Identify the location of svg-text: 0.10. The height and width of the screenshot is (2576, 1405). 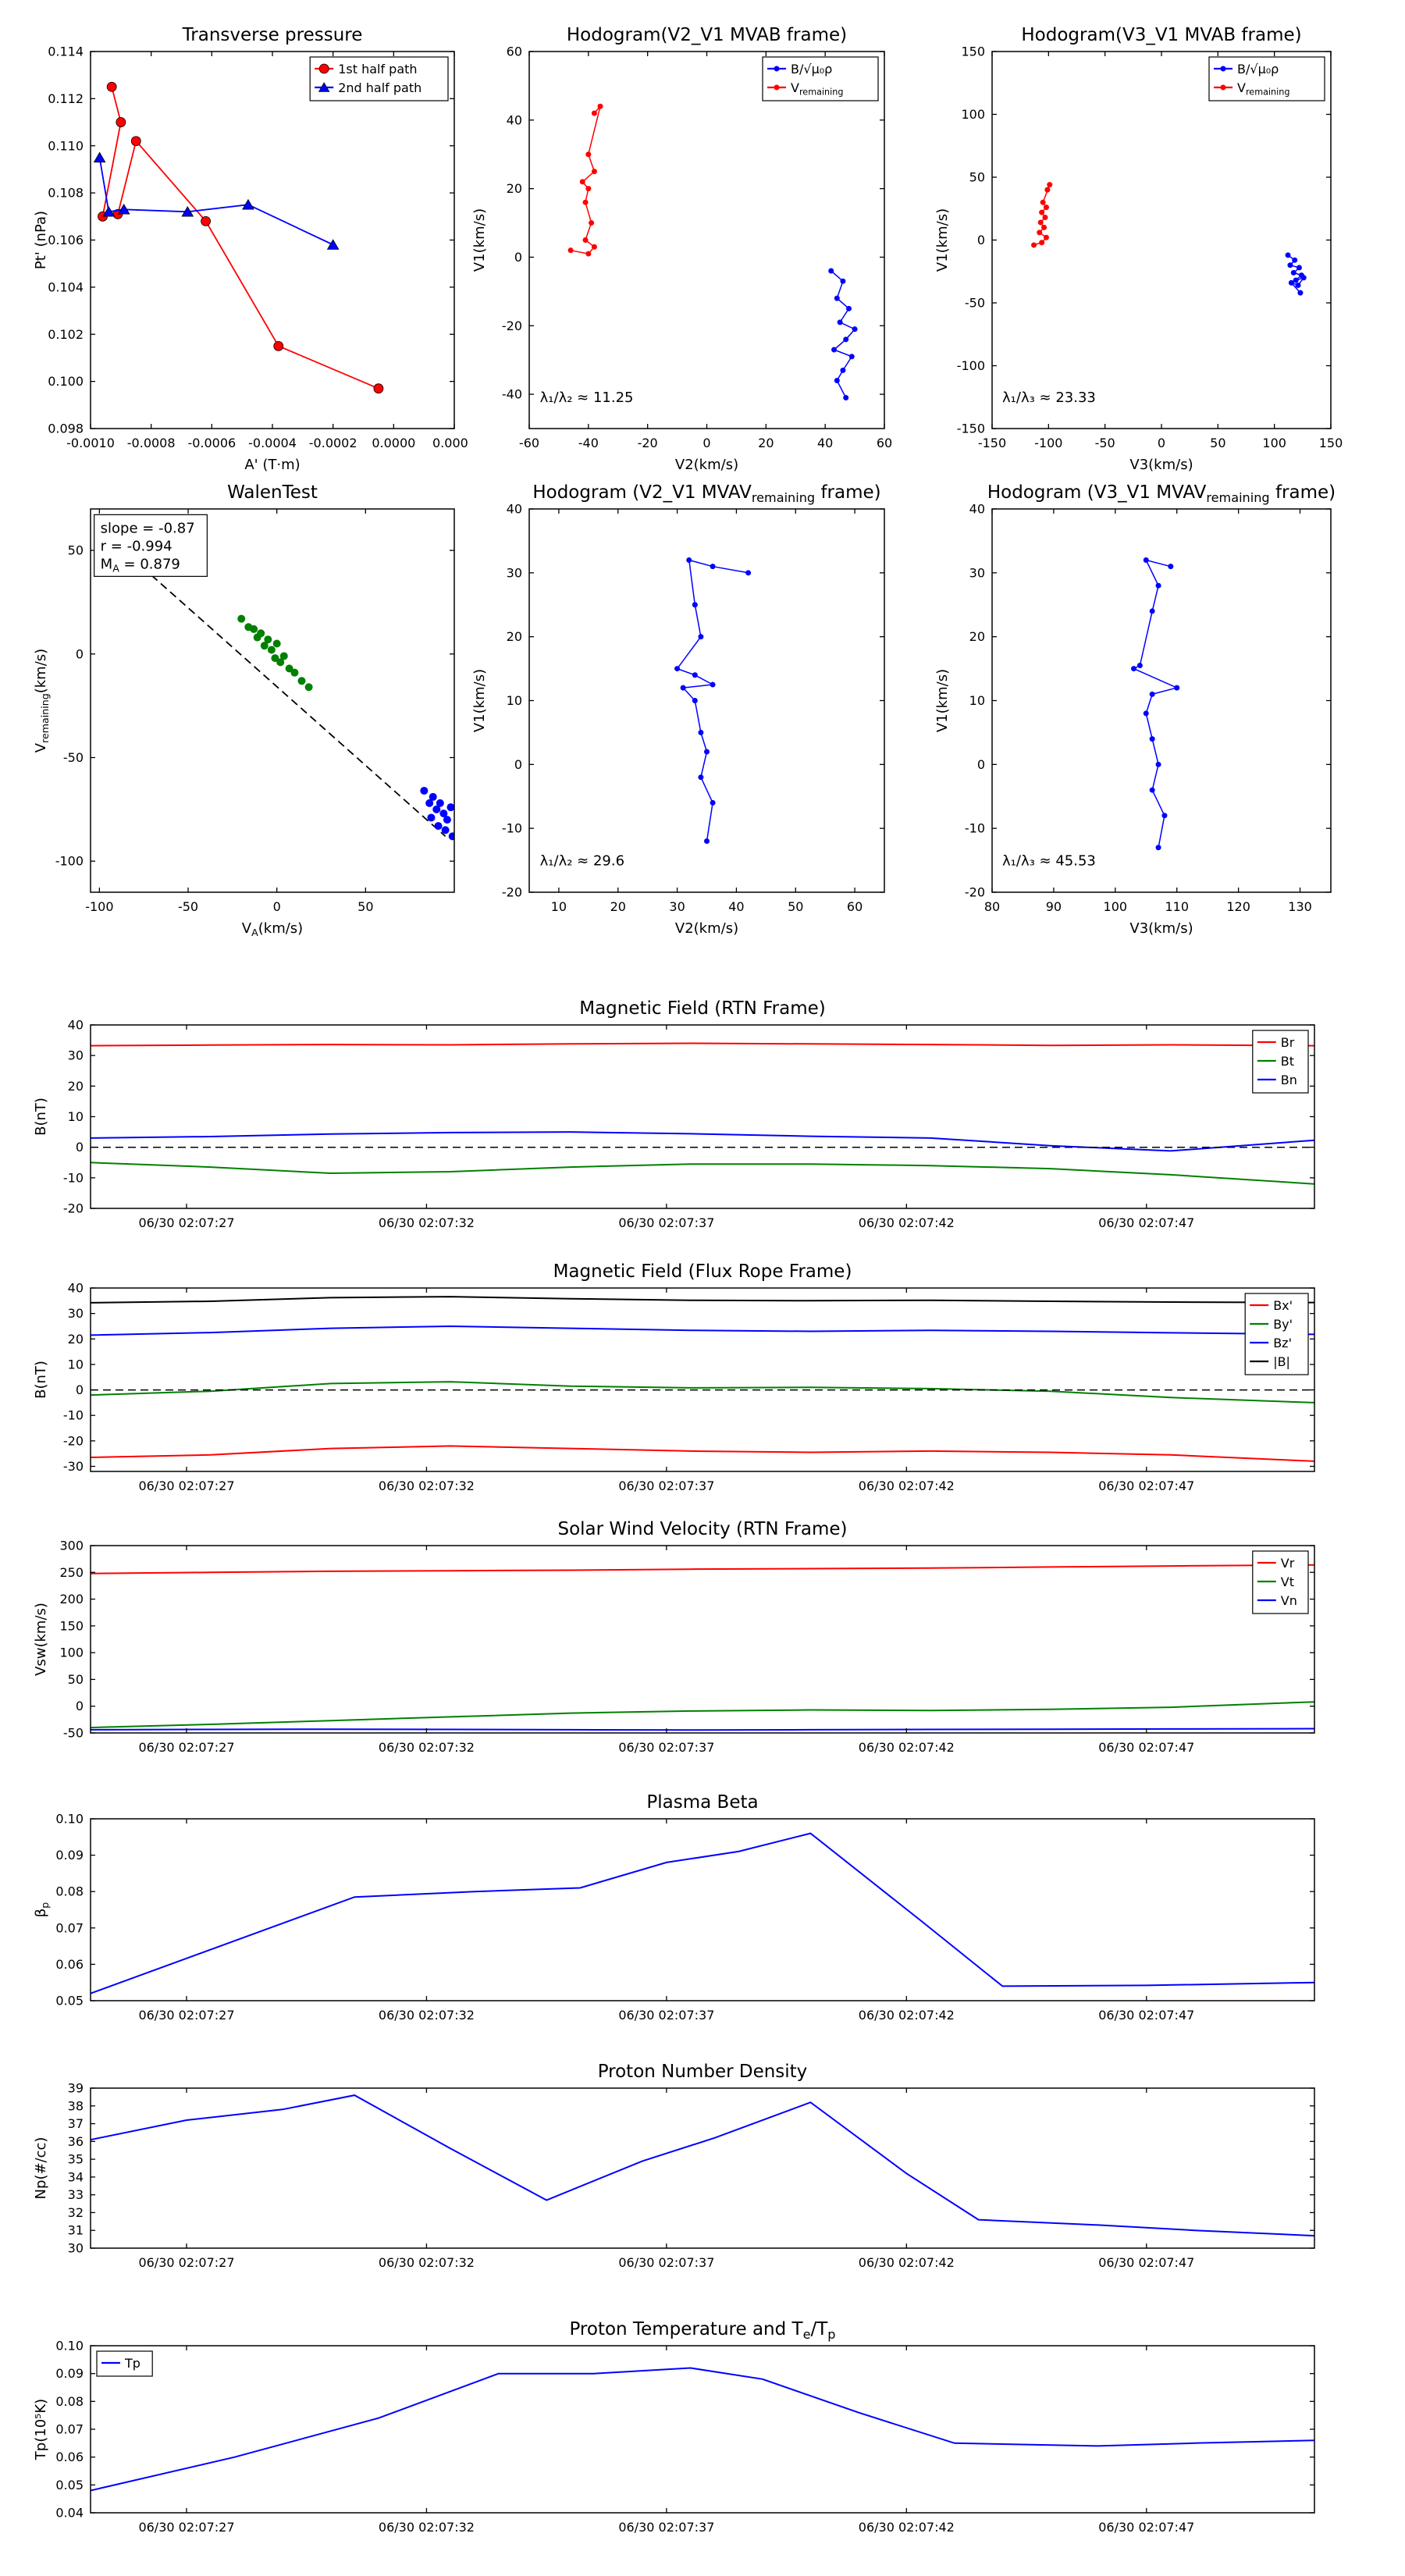
(69, 1819).